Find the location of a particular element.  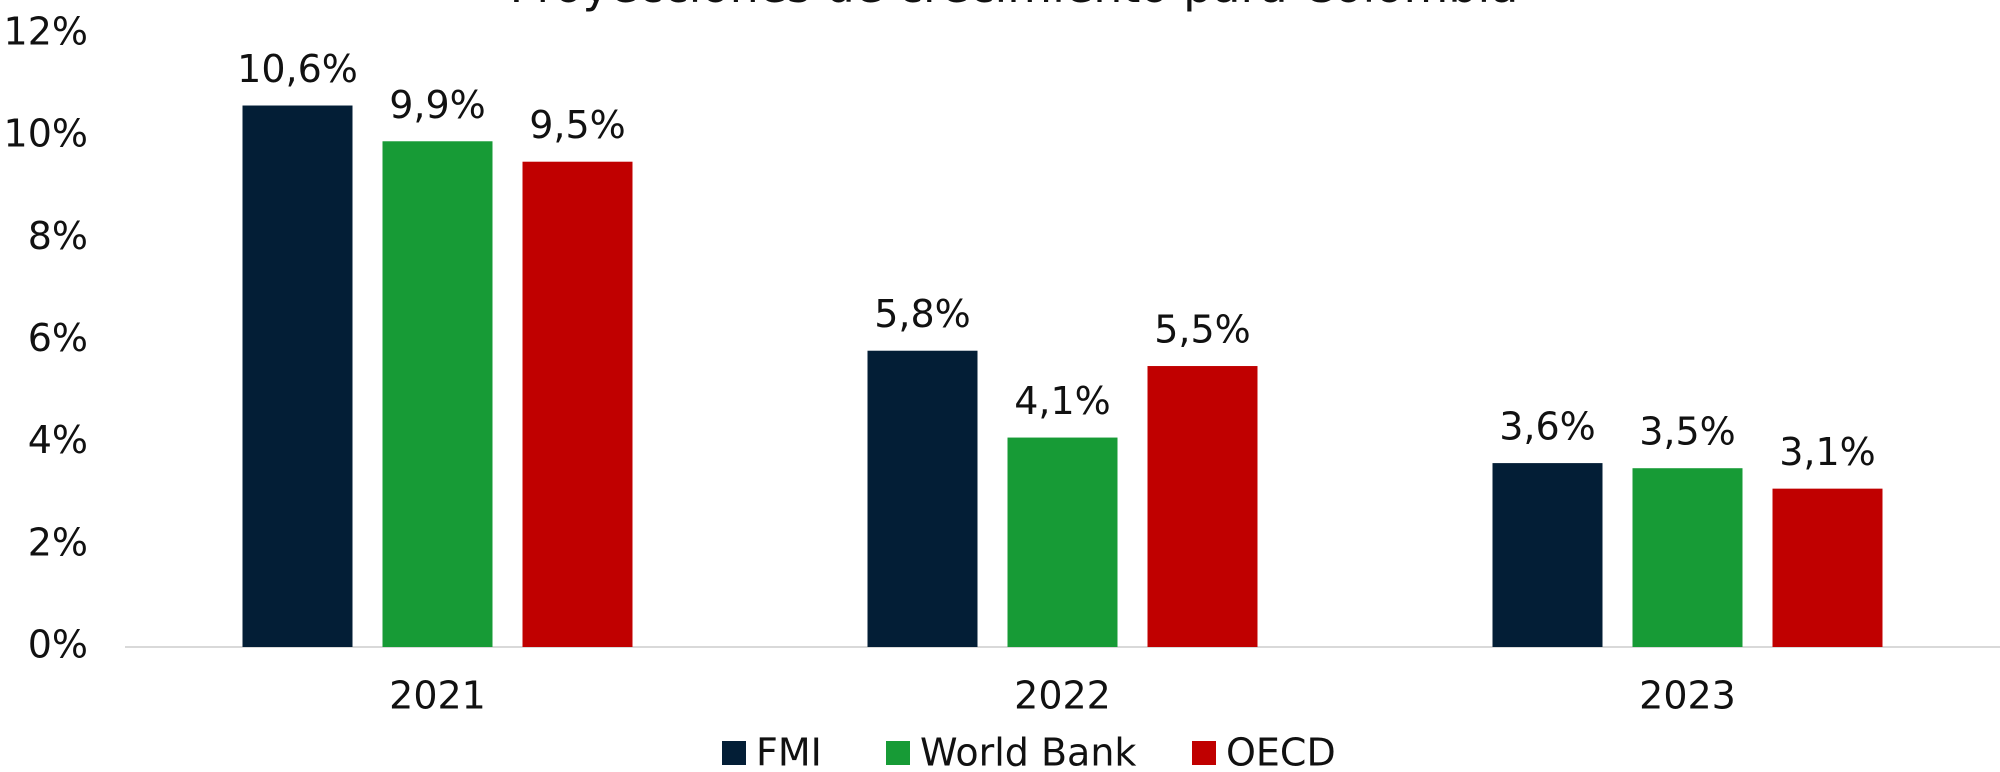

x-tick-label: 2021 is located at coordinates (437, 696).